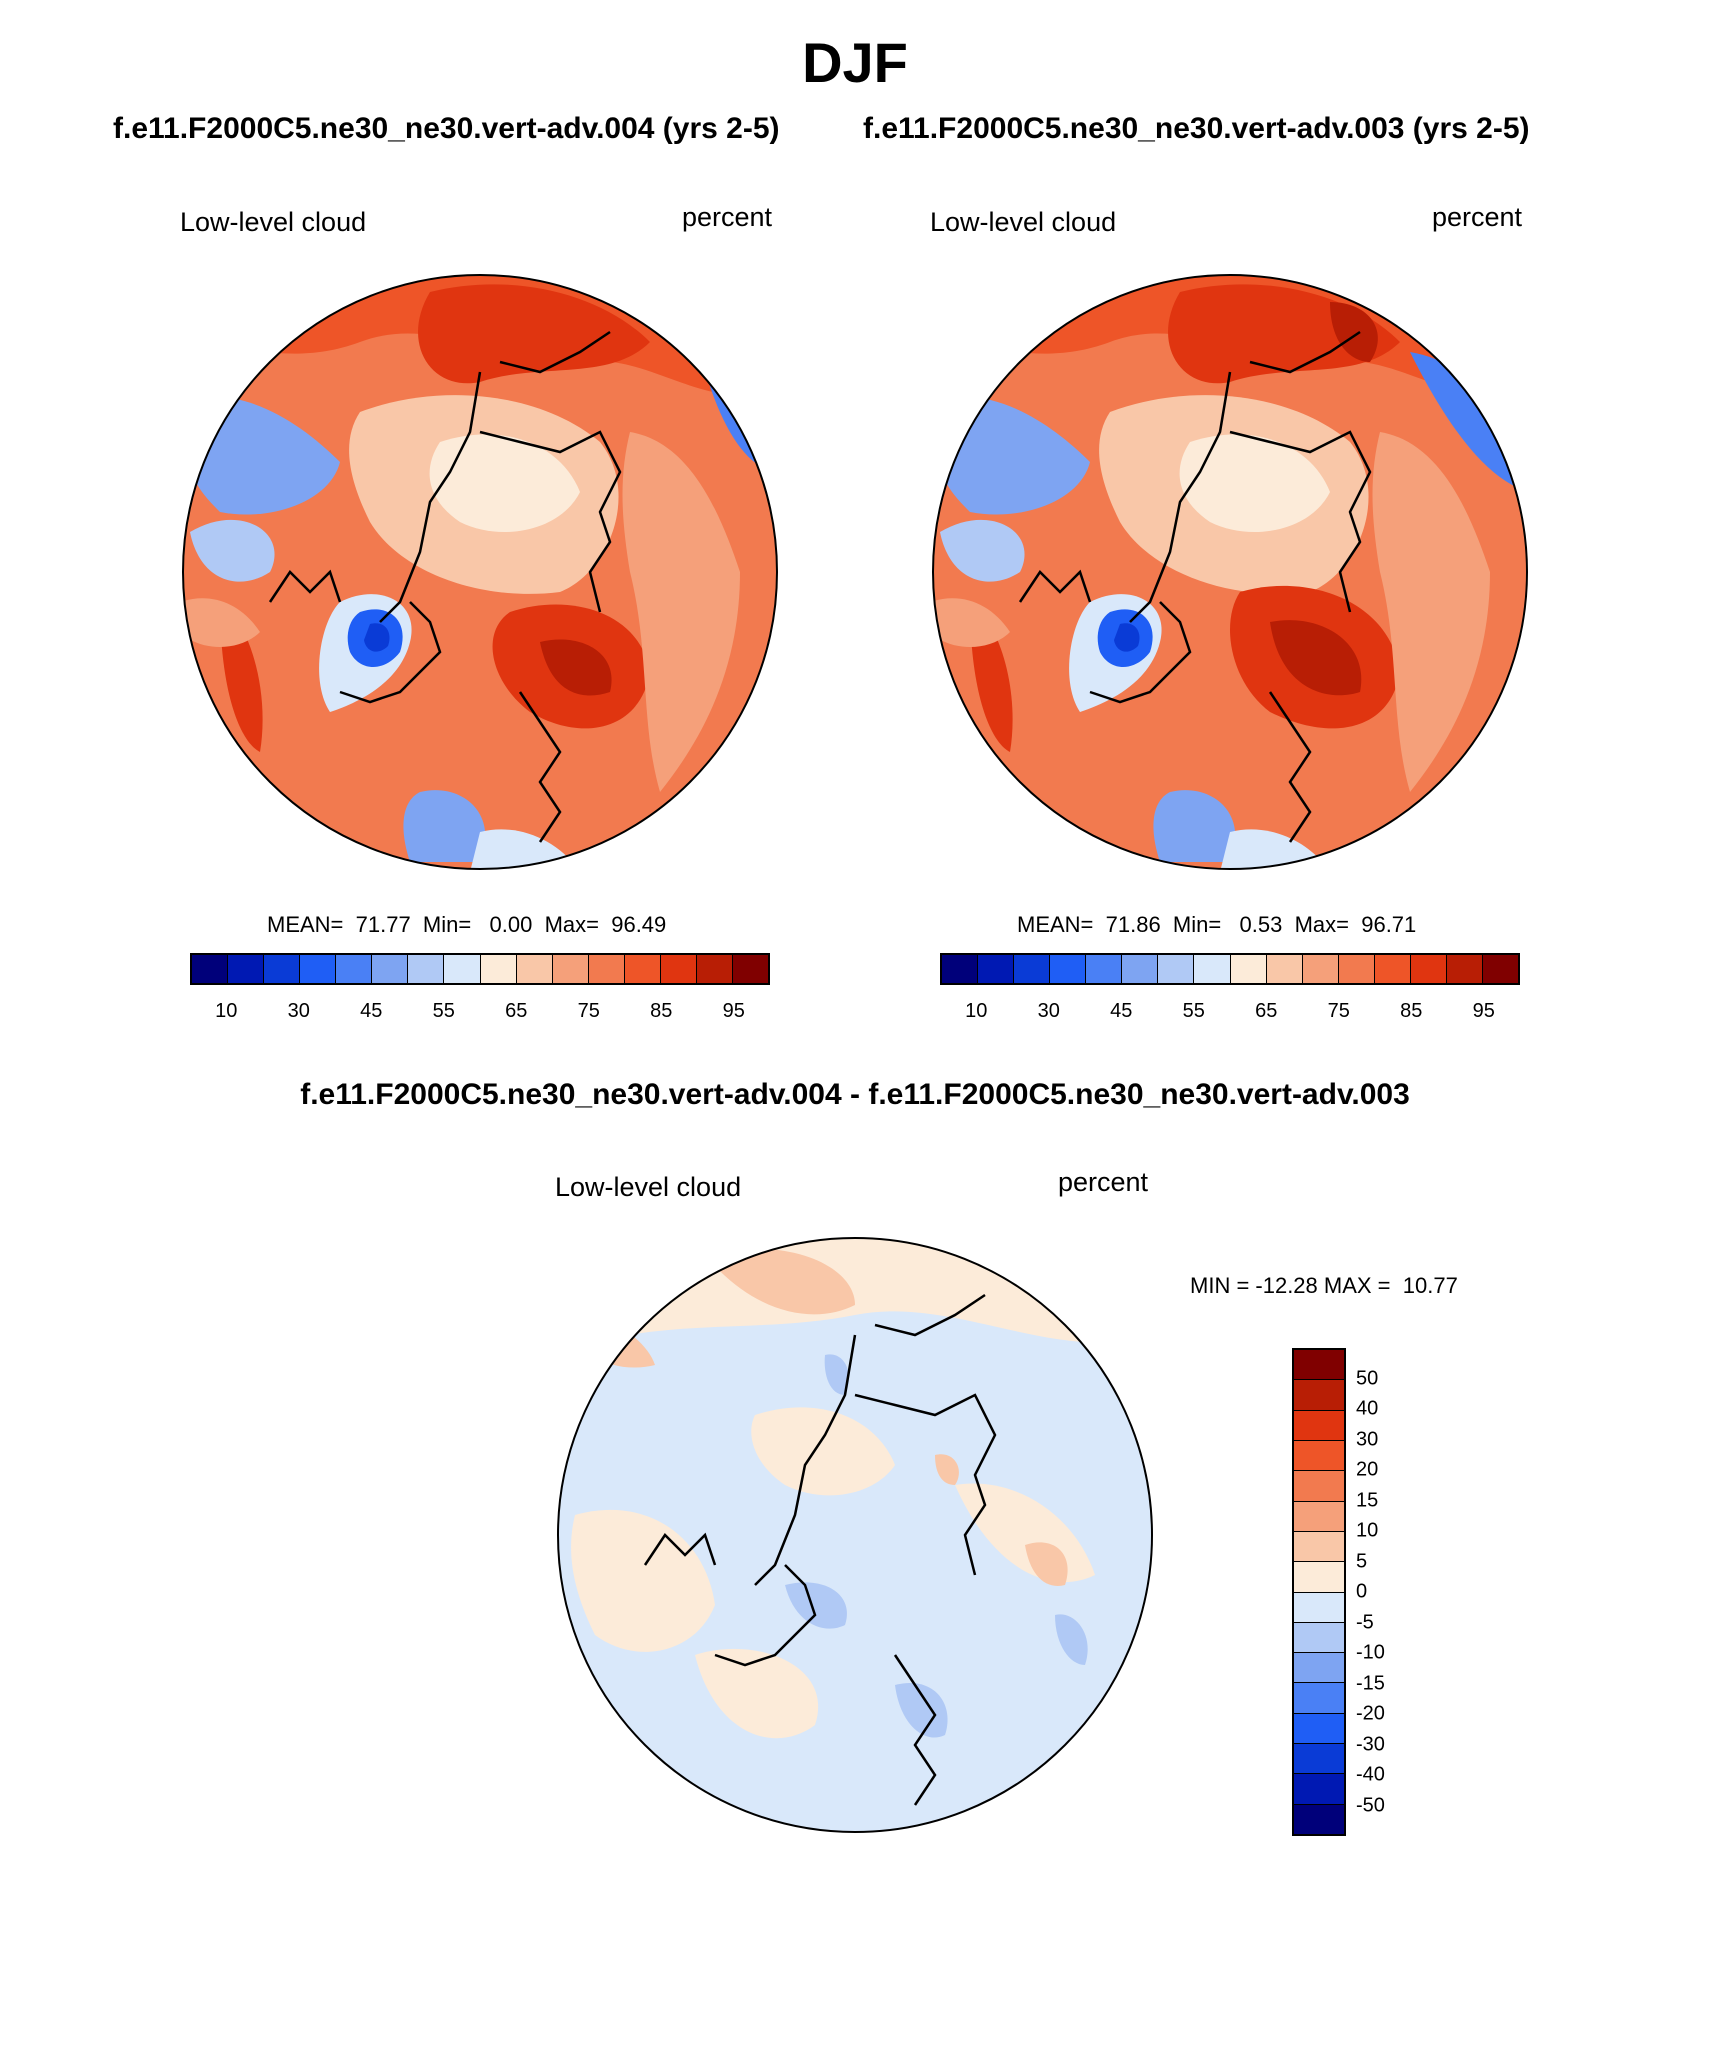 The image size is (1710, 2061). What do you see at coordinates (1362, 1591) in the screenshot?
I see `diff-colorbar-tick-label: 0` at bounding box center [1362, 1591].